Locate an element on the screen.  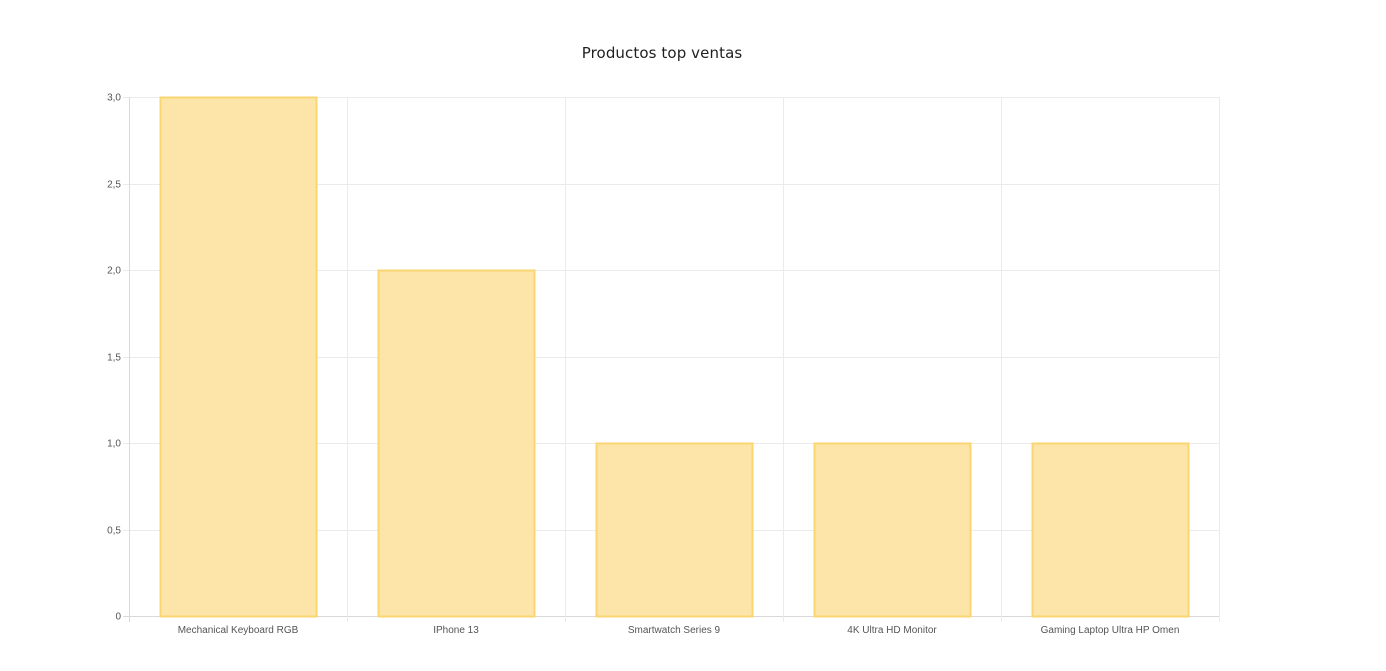
y-tick-label: 1,0 is located at coordinates (114, 444).